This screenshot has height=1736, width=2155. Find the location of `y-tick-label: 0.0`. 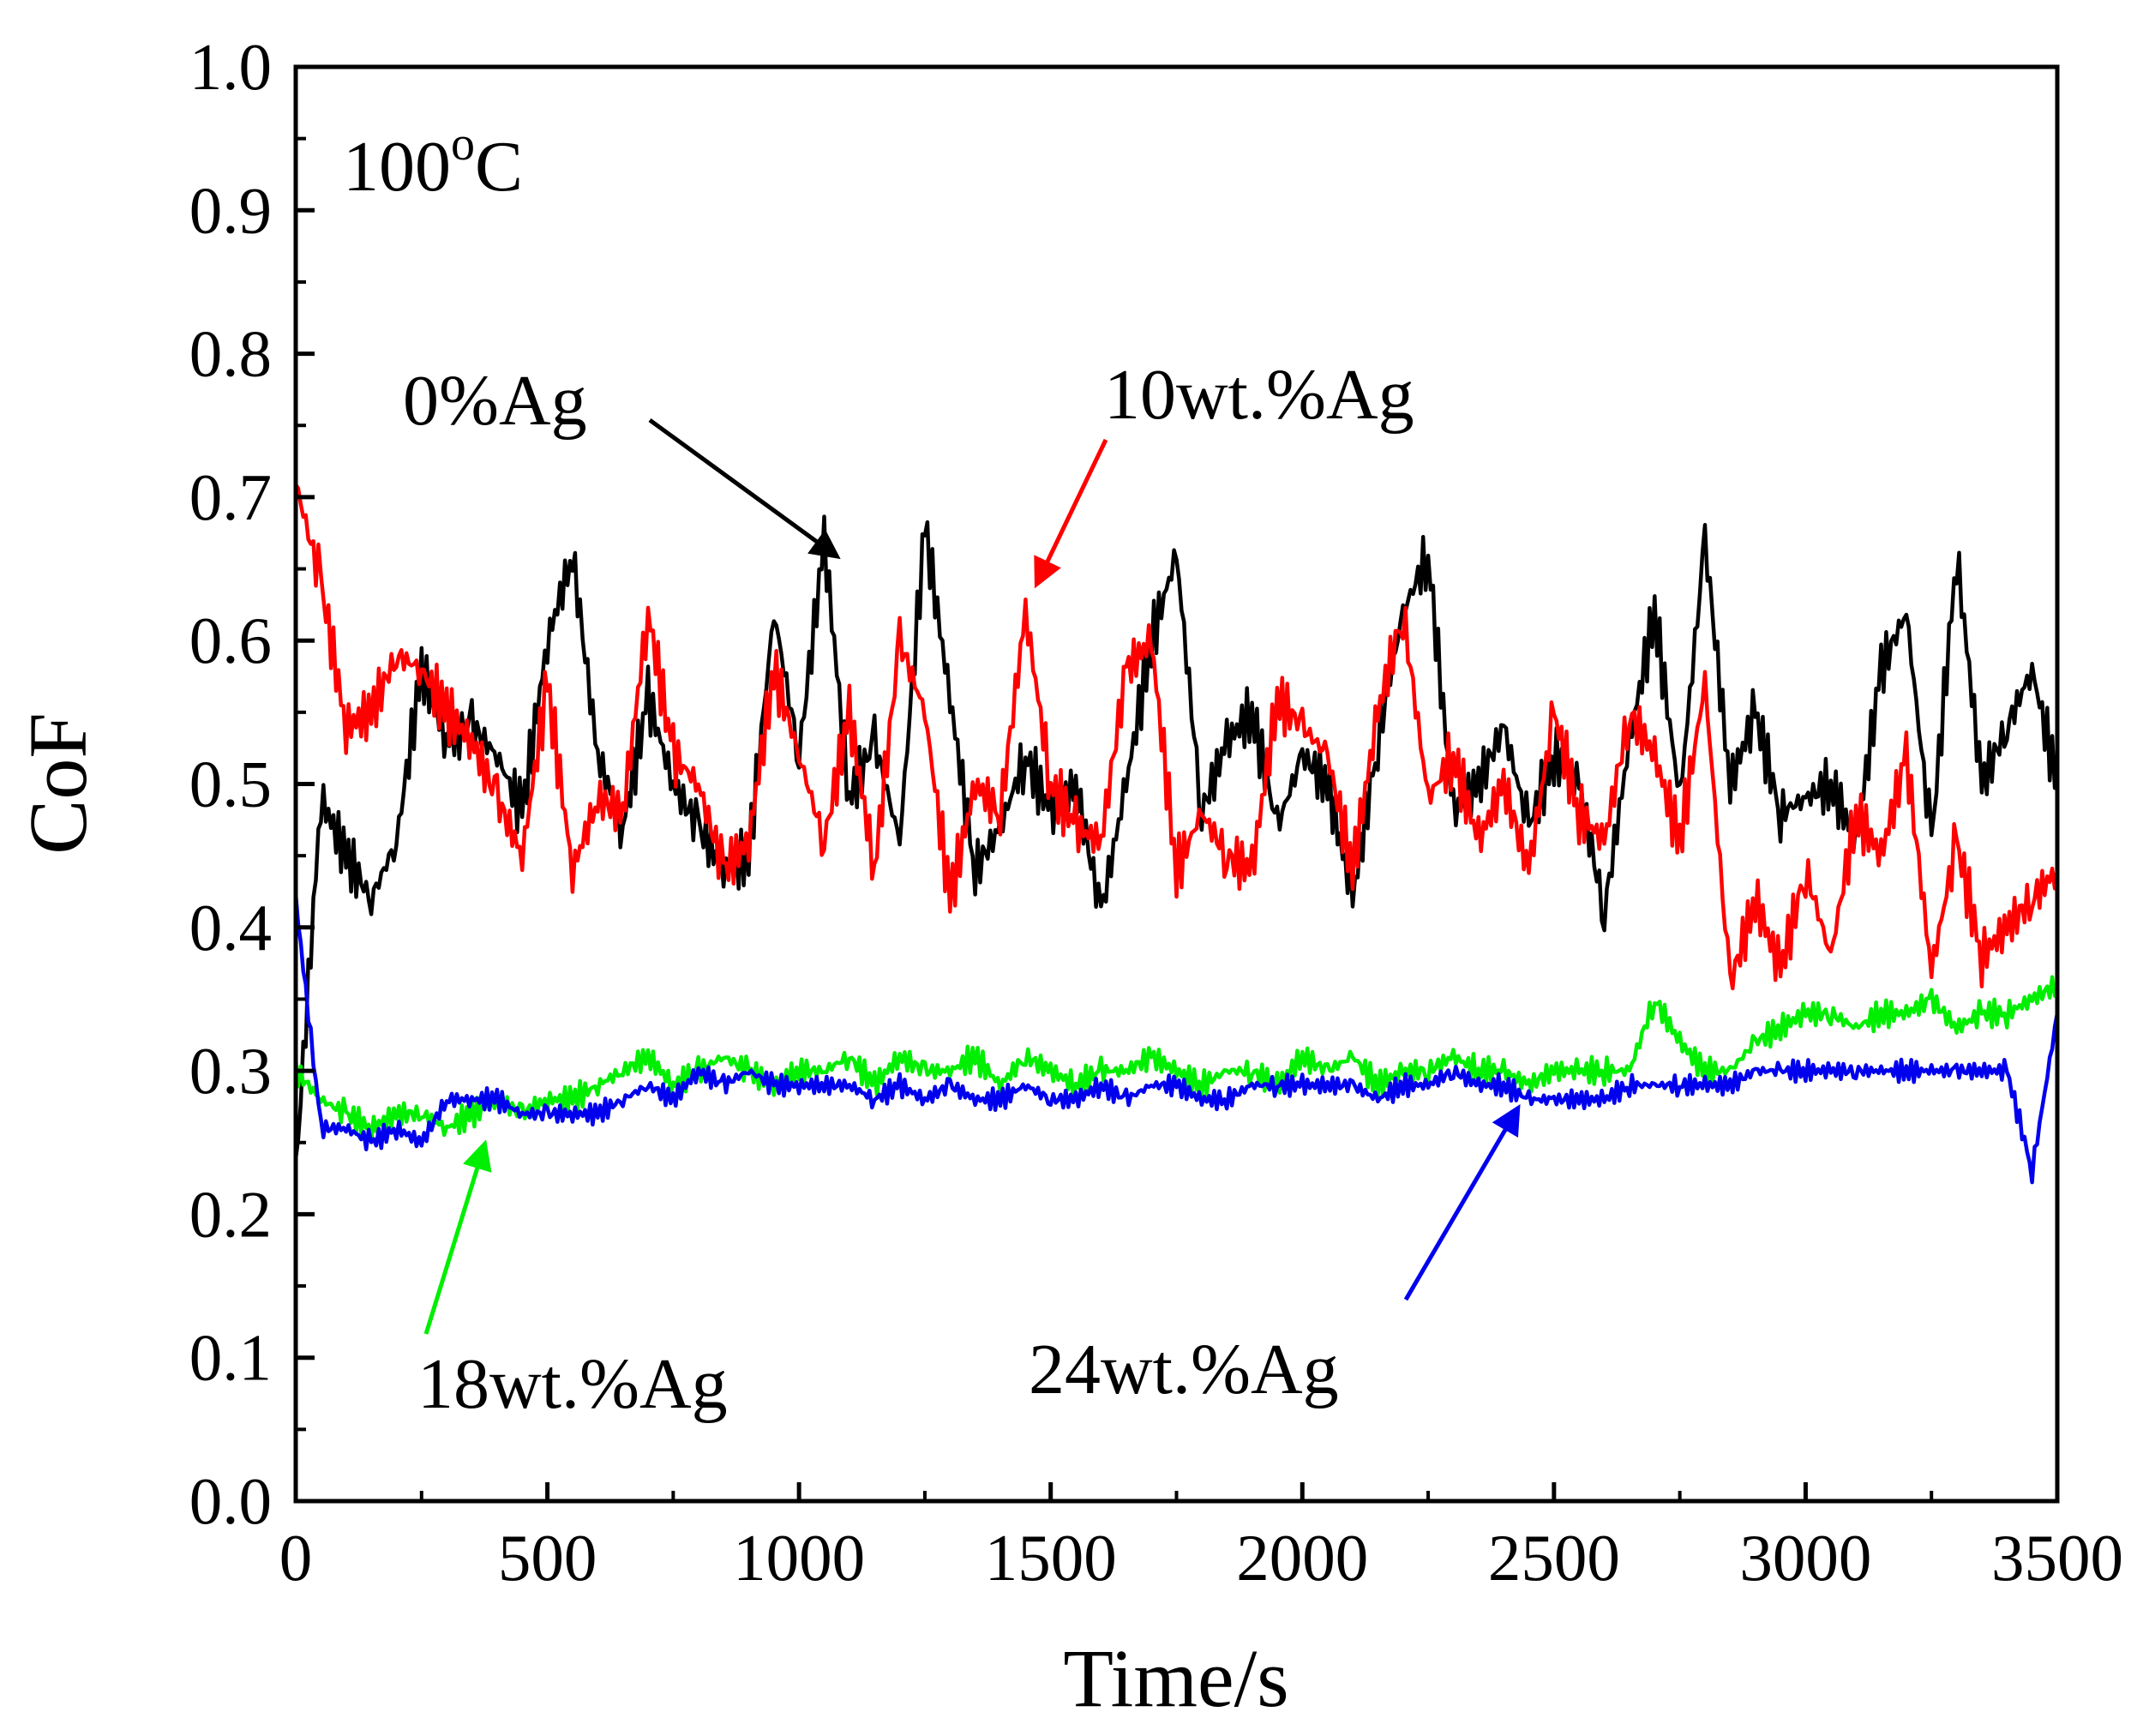

y-tick-label: 0.0 is located at coordinates (230, 1501).